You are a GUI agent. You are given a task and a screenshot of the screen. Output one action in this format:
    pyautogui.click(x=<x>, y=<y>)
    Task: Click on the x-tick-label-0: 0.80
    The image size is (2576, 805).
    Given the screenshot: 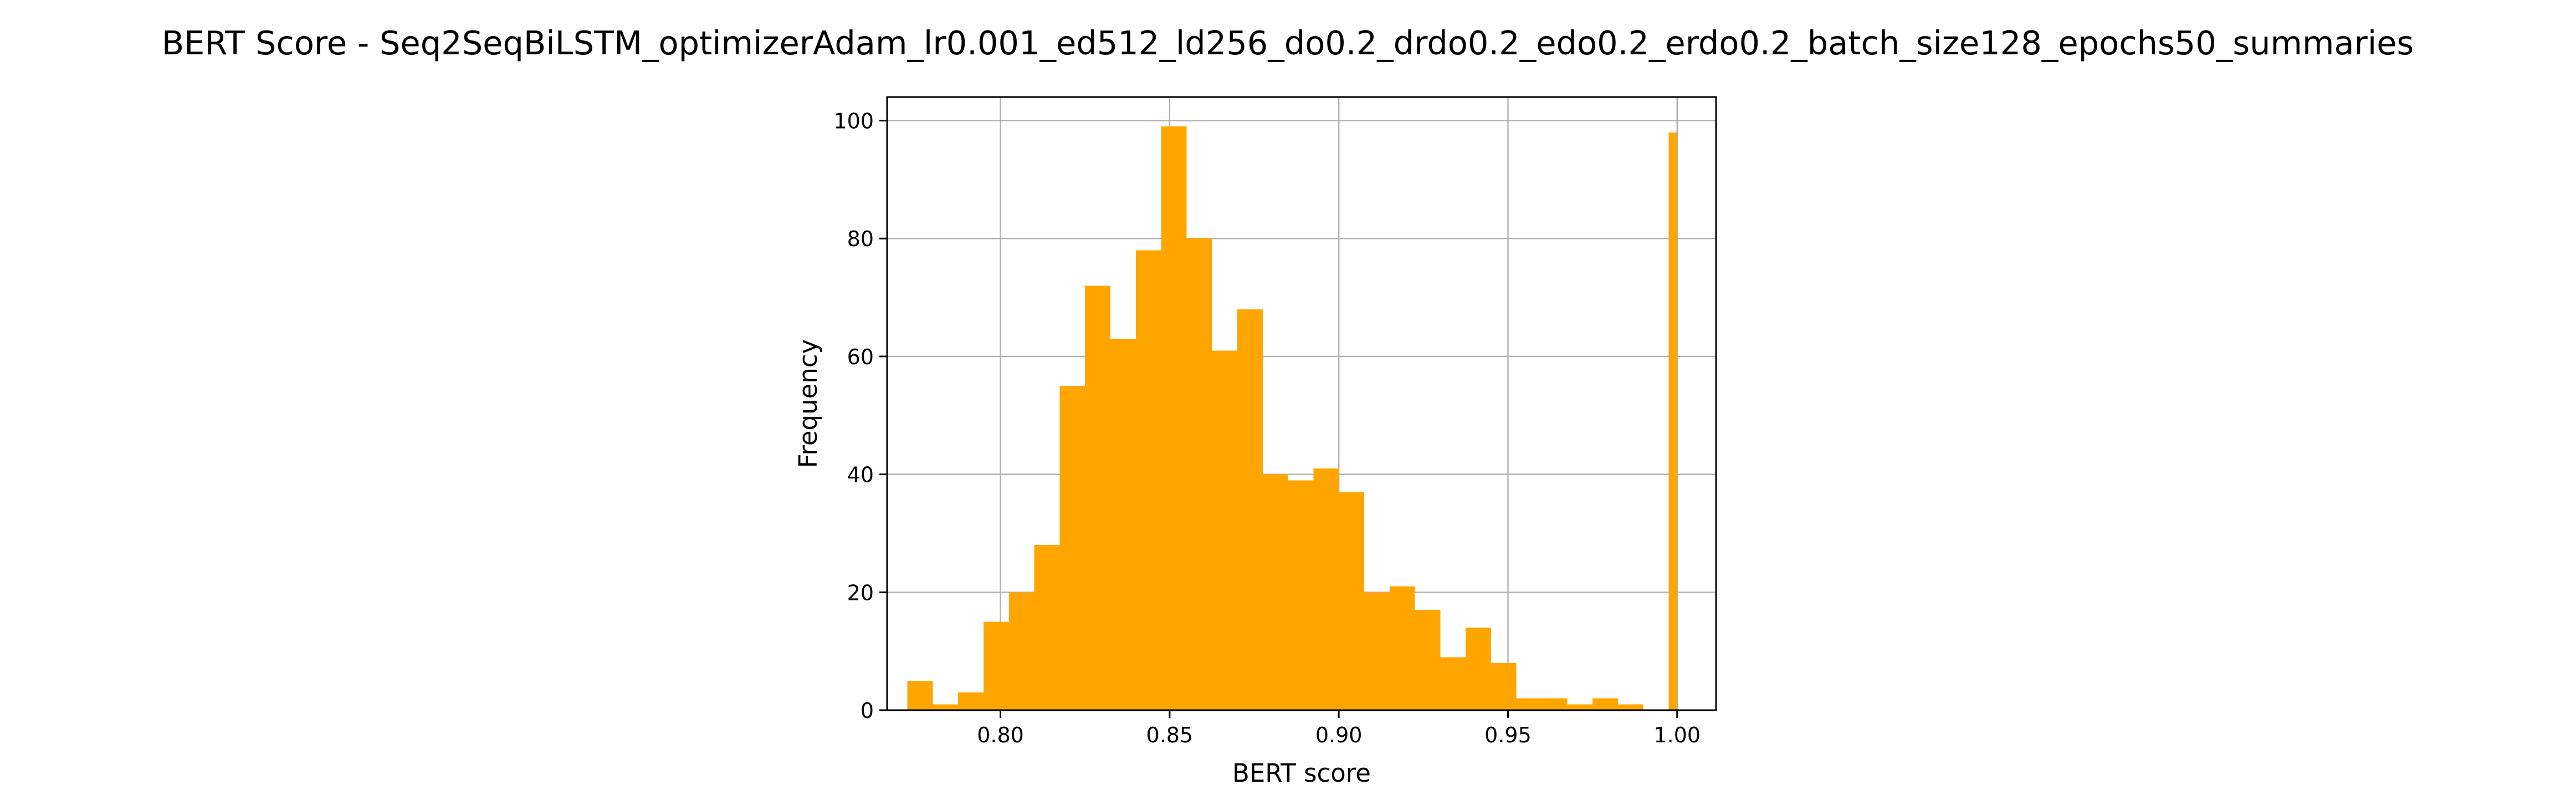 What is the action you would take?
    pyautogui.click(x=1000, y=735)
    